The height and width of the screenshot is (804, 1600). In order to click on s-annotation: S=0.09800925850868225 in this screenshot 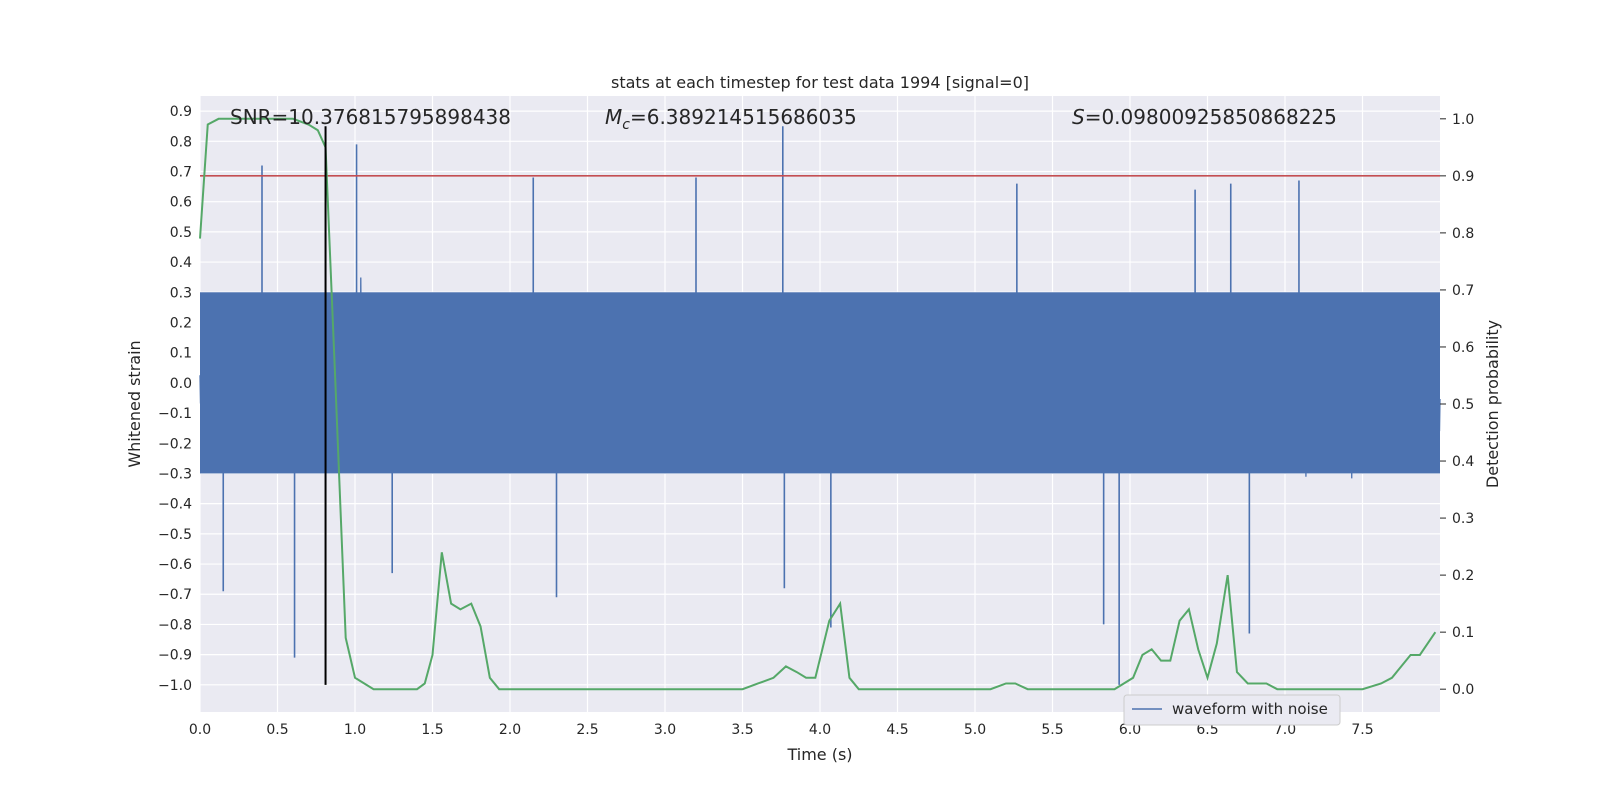, I will do `click(1204, 117)`.